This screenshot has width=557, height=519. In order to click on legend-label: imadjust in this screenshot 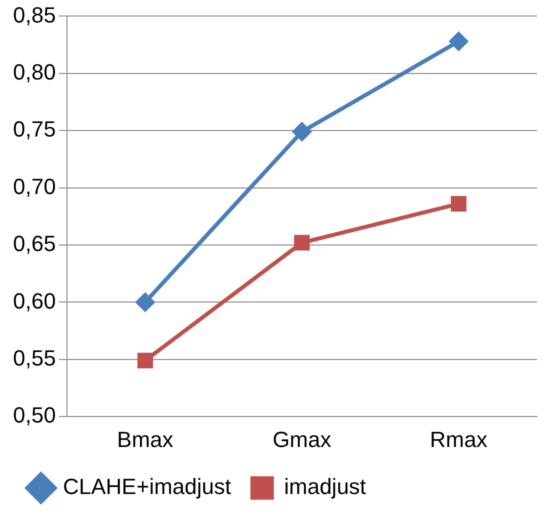, I will do `click(325, 487)`.